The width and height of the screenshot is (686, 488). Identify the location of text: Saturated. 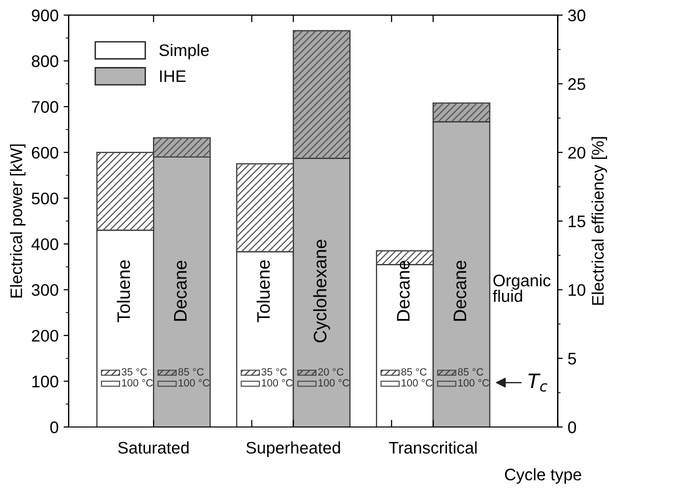
(153, 447).